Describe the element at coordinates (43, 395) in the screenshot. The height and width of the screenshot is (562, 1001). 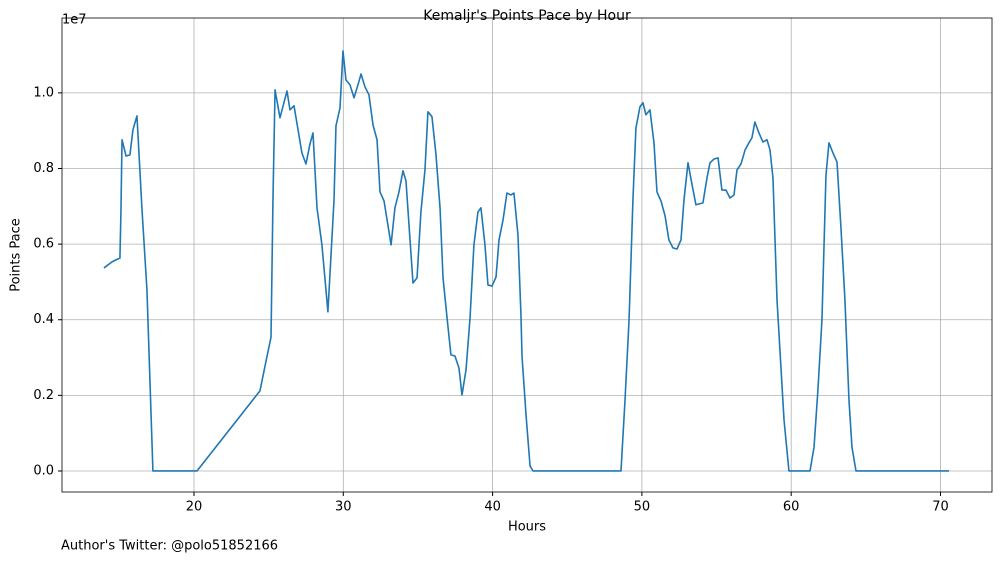
I see `y-tick-label: 0.2` at that location.